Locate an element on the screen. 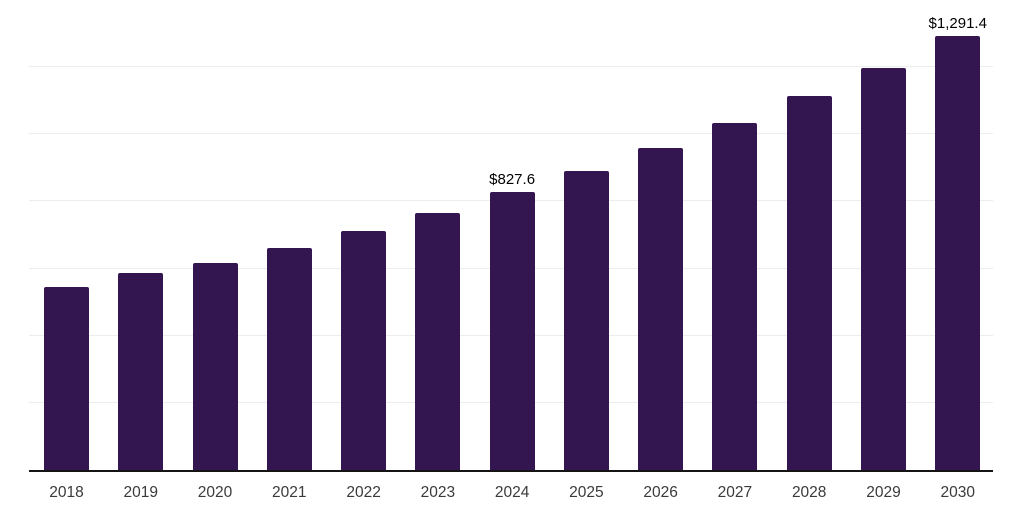  bar-2025 is located at coordinates (586, 320).